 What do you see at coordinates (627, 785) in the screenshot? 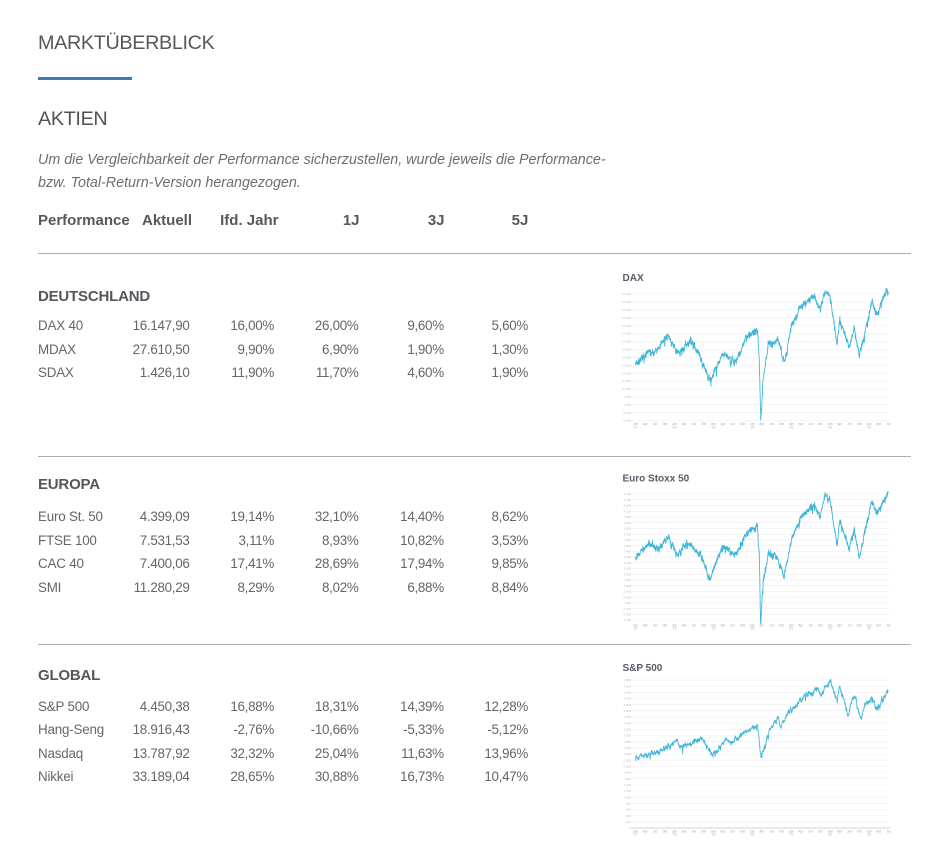
I see `svg-text: 1.400` at bounding box center [627, 785].